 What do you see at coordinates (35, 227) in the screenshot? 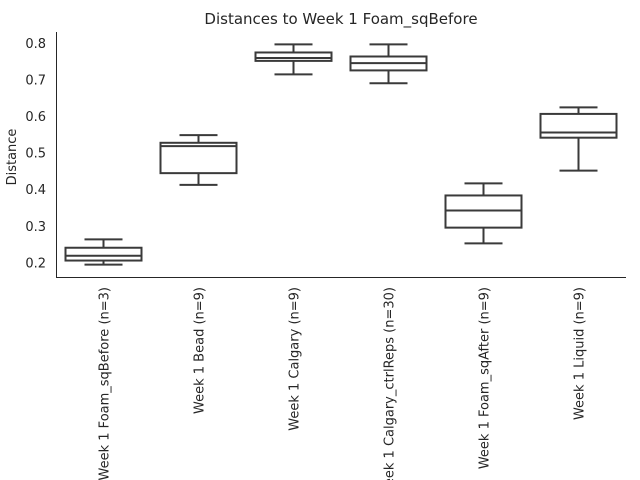
I see `y-tick-label: 0.3` at bounding box center [35, 227].